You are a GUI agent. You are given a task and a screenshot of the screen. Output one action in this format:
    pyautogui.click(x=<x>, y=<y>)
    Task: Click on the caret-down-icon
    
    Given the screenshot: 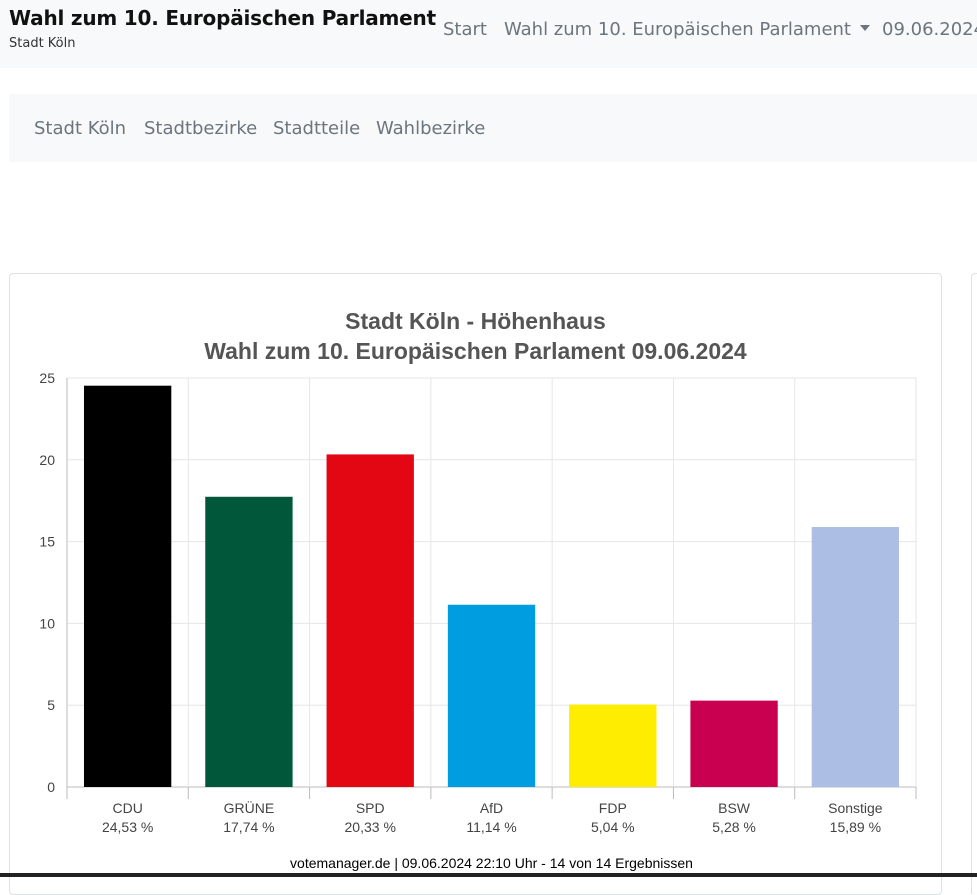 What is the action you would take?
    pyautogui.click(x=865, y=28)
    